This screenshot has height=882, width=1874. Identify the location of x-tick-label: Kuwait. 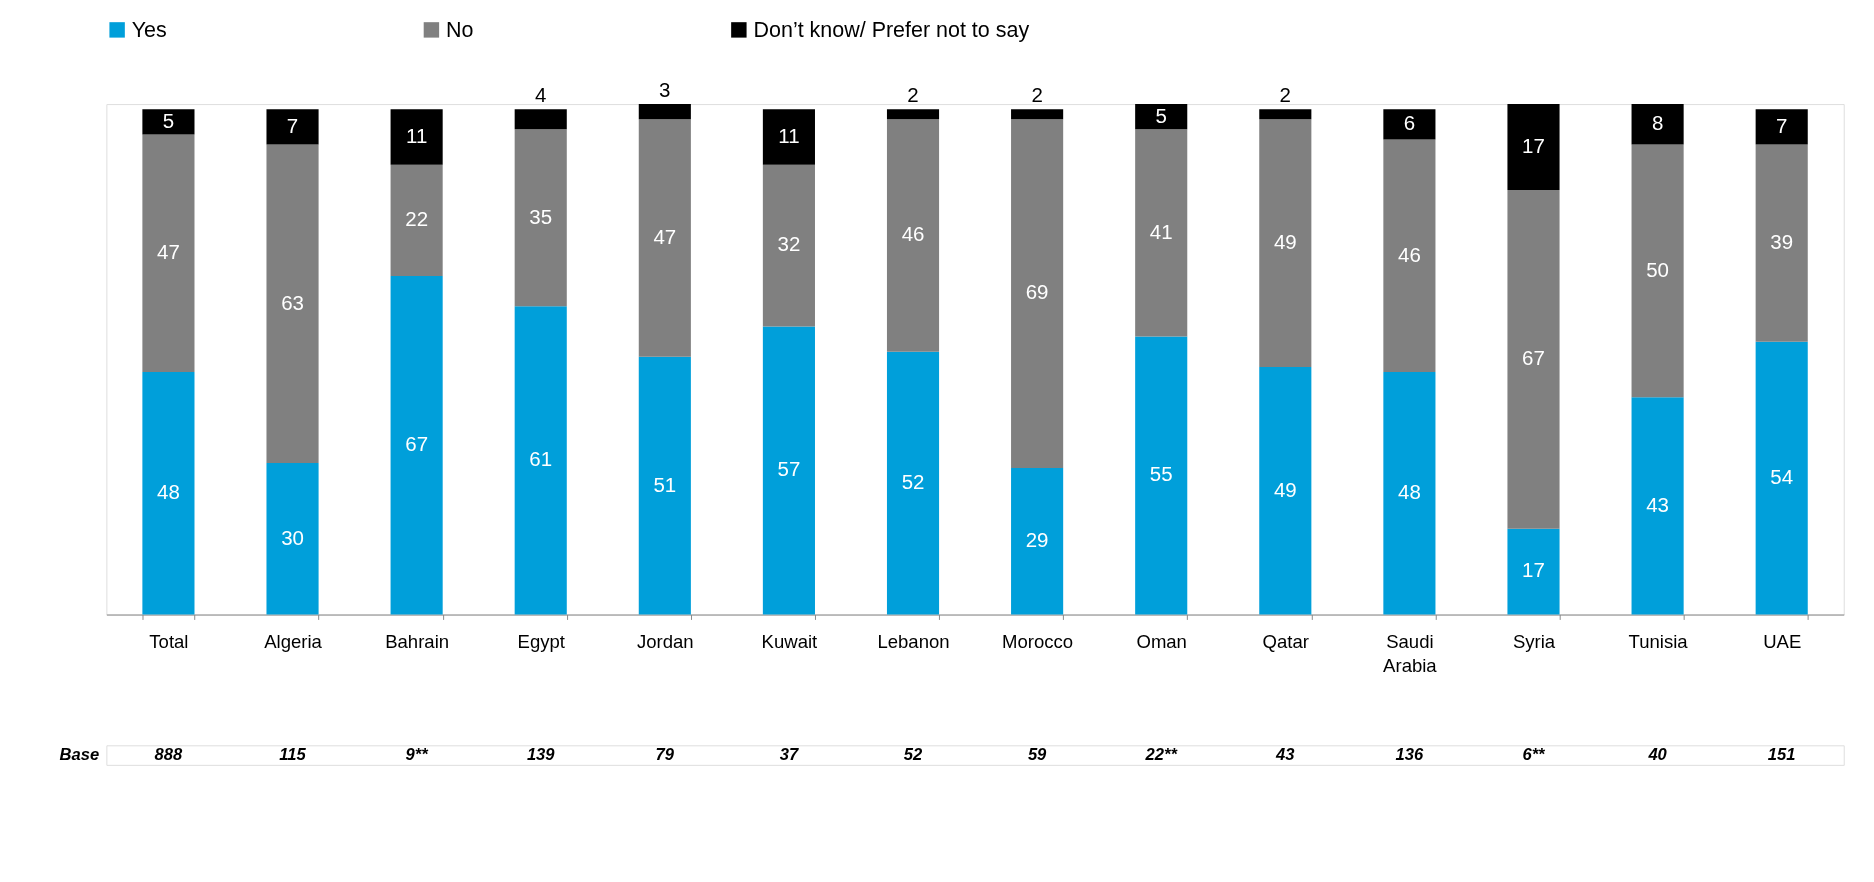
(790, 642).